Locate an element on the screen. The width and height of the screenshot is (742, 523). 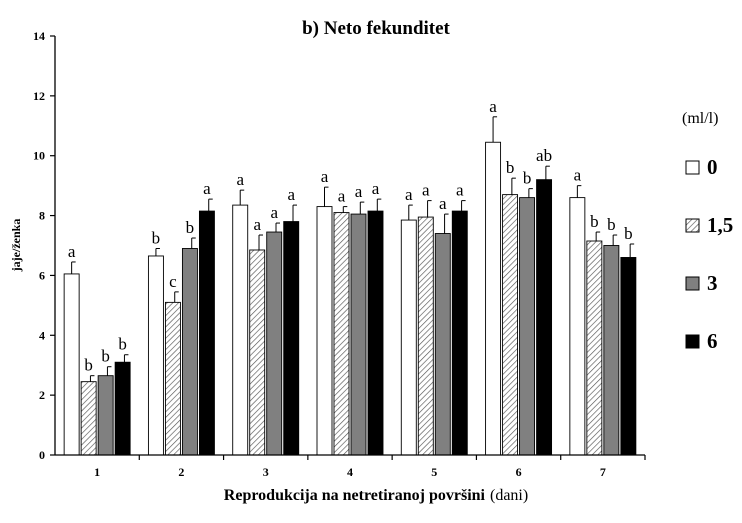
y-tick-label: 0 is located at coordinates (42, 455).